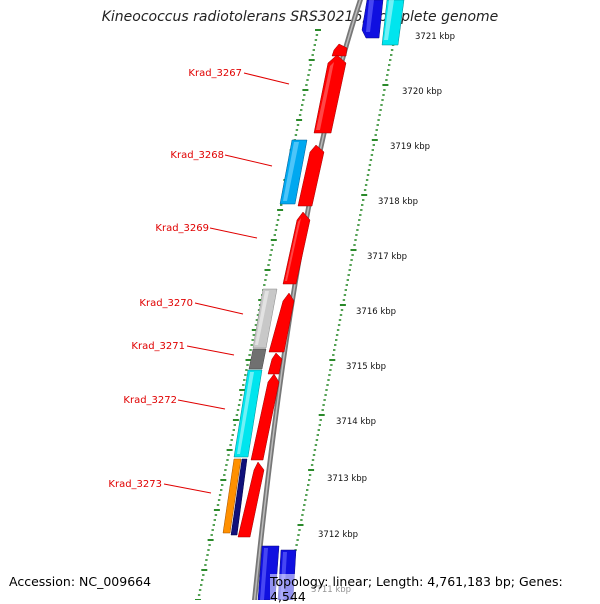 This screenshot has width=600, height=604. Describe the element at coordinates (215, 73) in the screenshot. I see `gene-label-krad-3267: Krad_3267` at that location.